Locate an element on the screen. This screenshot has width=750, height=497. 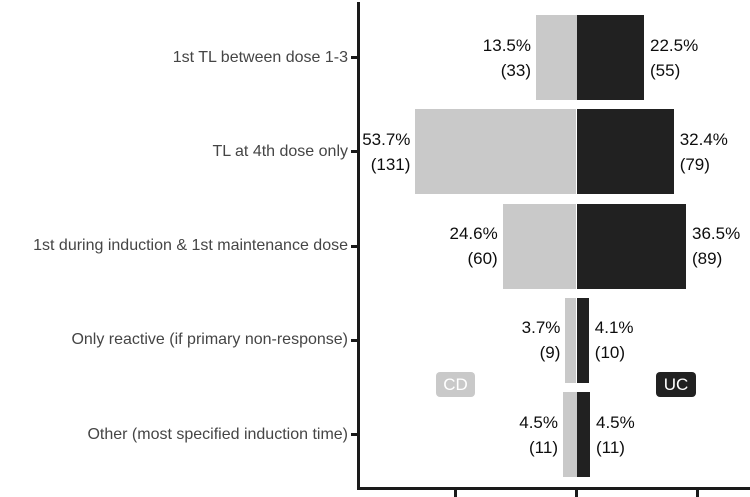
value-pct-uc: 4.1% is located at coordinates (614, 328).